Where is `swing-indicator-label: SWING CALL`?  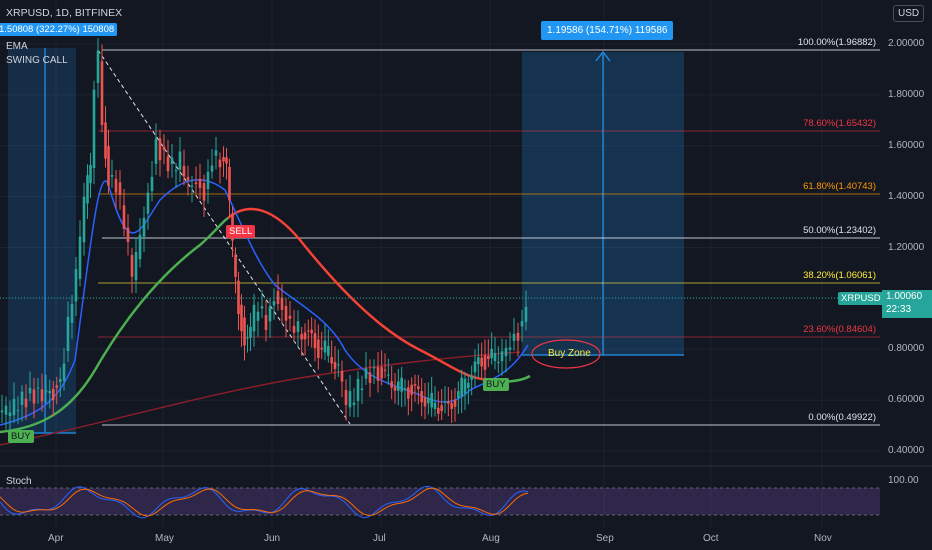
swing-indicator-label: SWING CALL is located at coordinates (37, 60).